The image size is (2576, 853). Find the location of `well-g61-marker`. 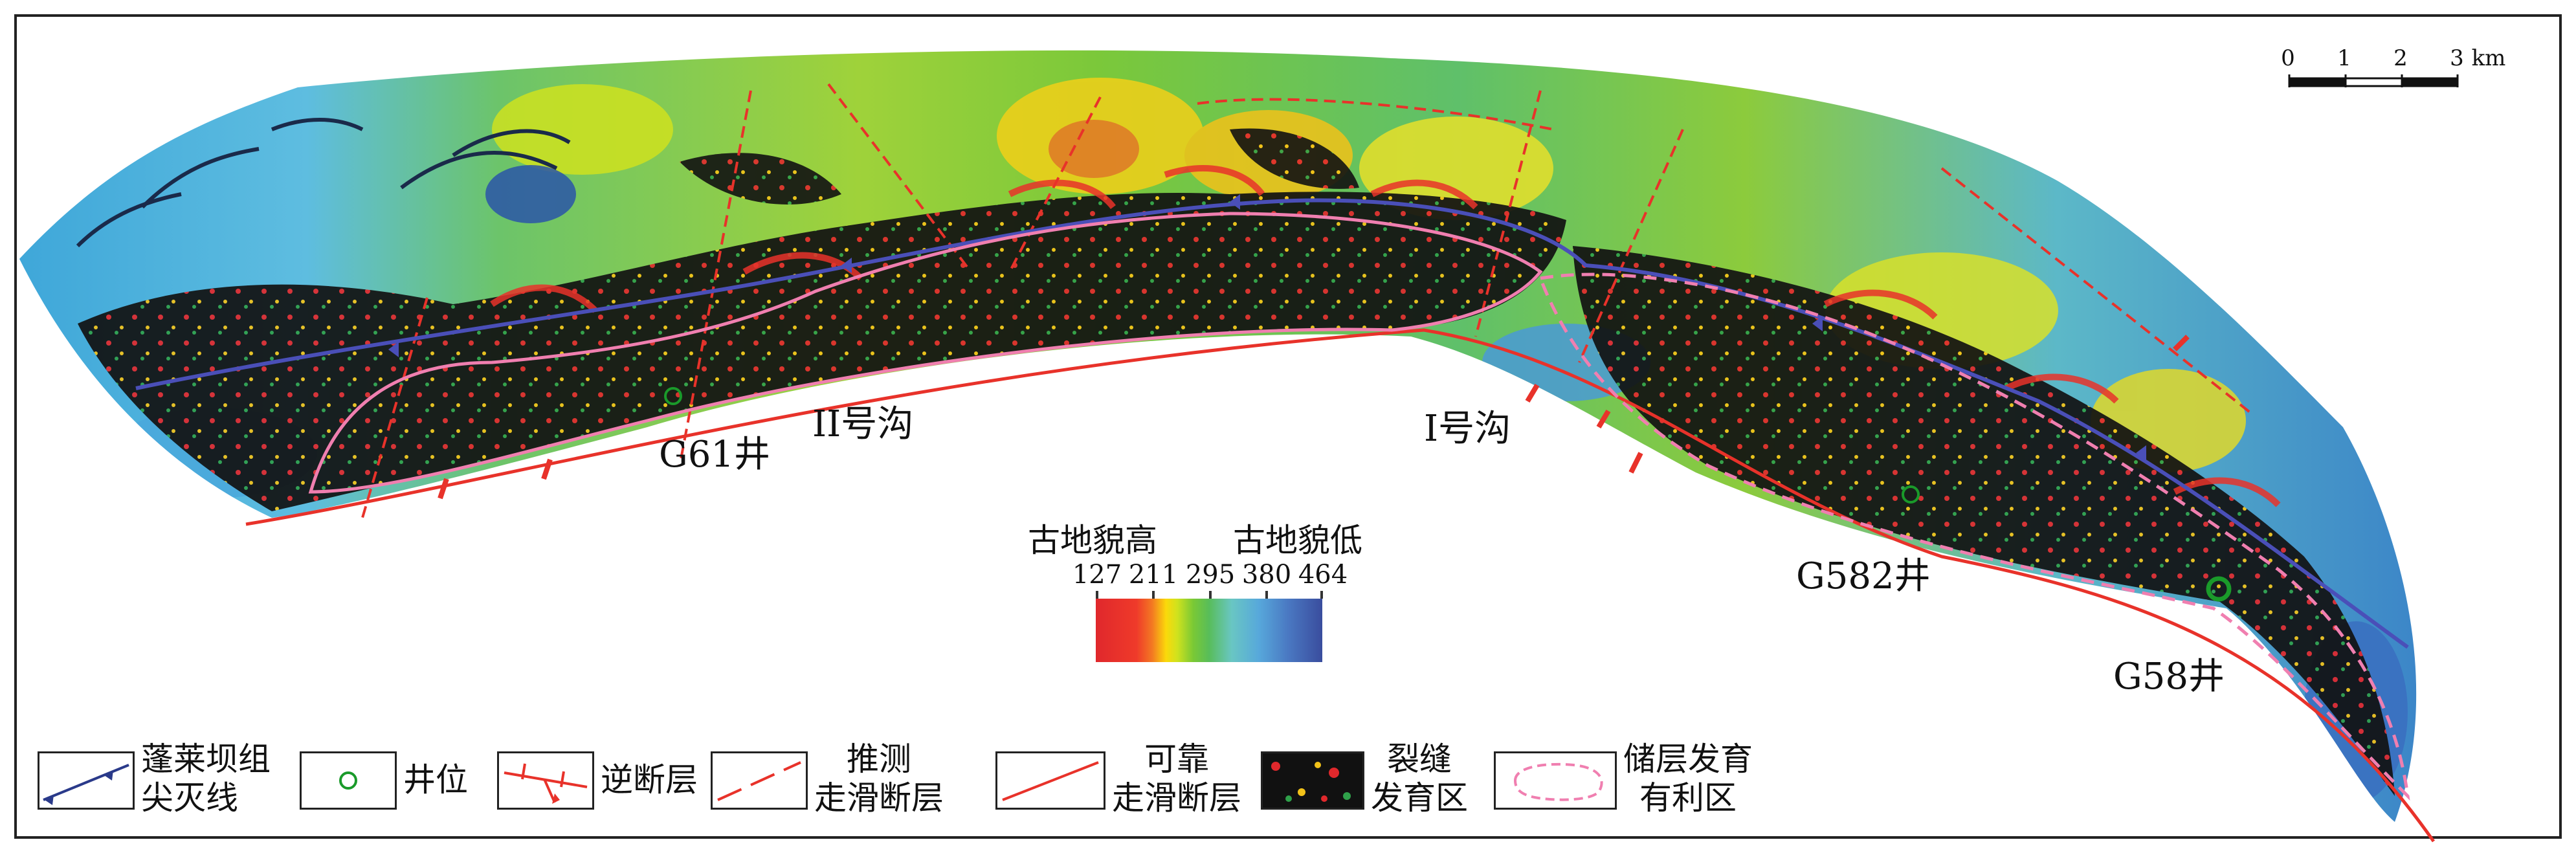

well-g61-marker is located at coordinates (673, 396).